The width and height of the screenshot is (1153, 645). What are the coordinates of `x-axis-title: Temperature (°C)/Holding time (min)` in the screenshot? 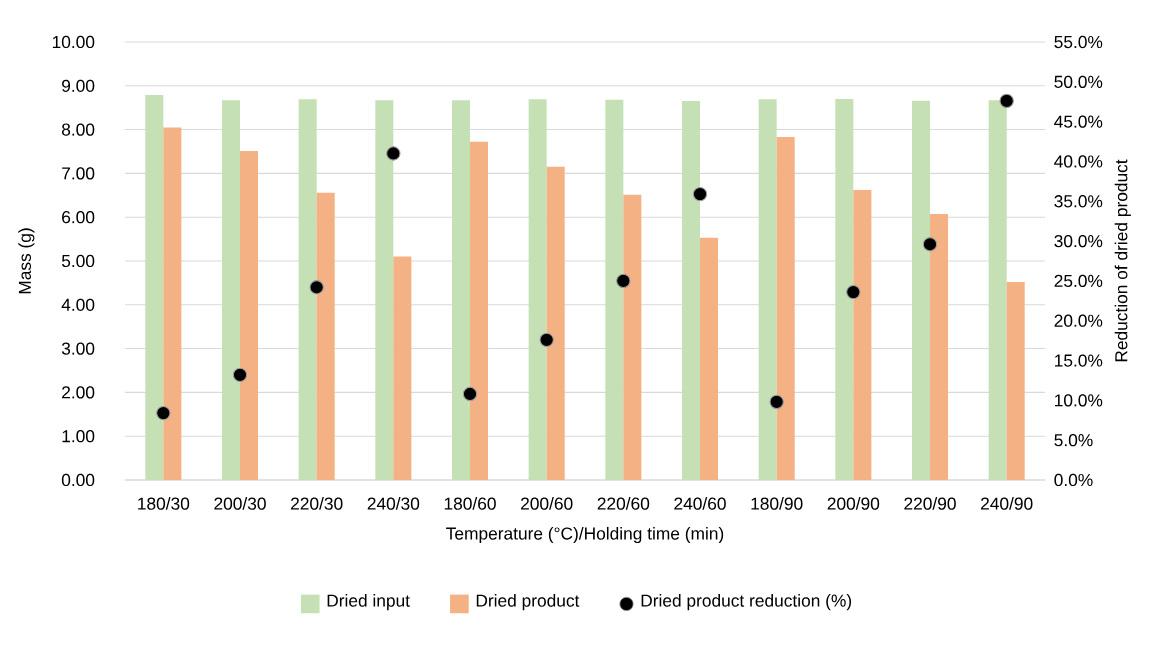 It's located at (585, 535).